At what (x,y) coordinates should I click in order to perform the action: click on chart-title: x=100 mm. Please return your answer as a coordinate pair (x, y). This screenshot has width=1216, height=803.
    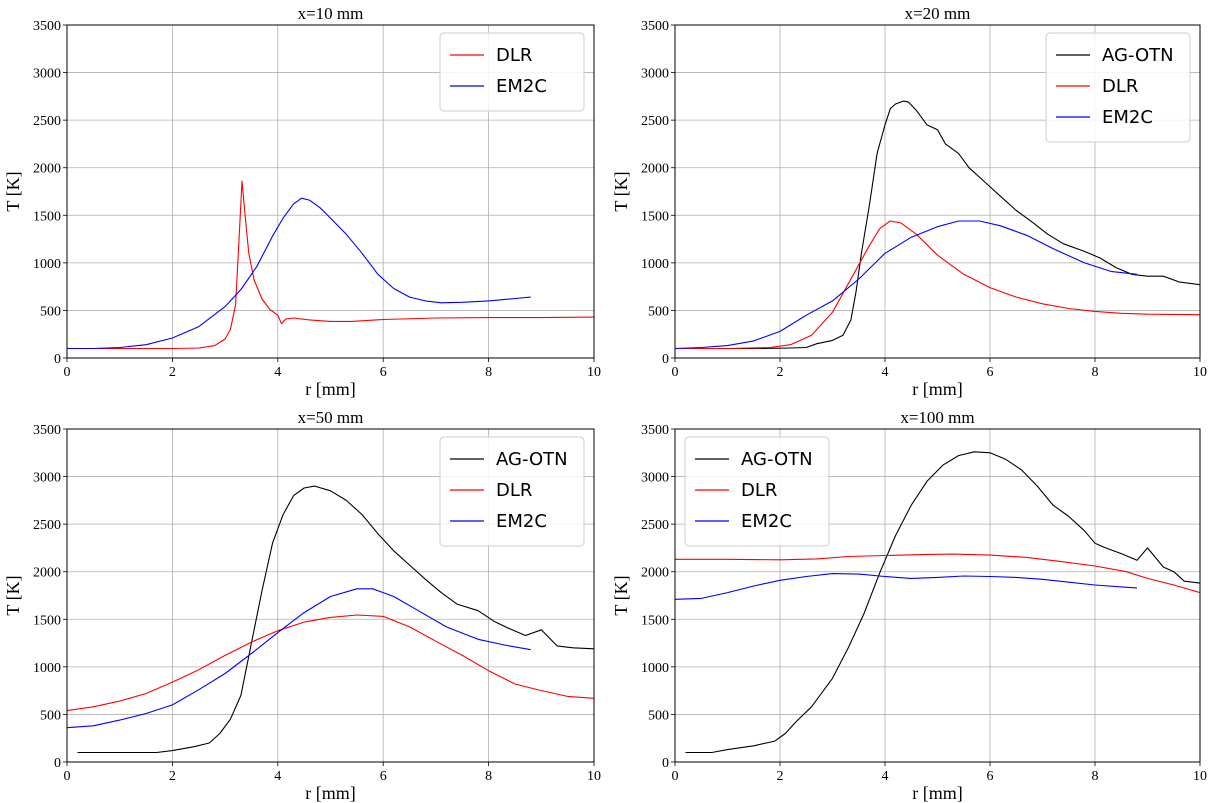
    Looking at the image, I should click on (937, 417).